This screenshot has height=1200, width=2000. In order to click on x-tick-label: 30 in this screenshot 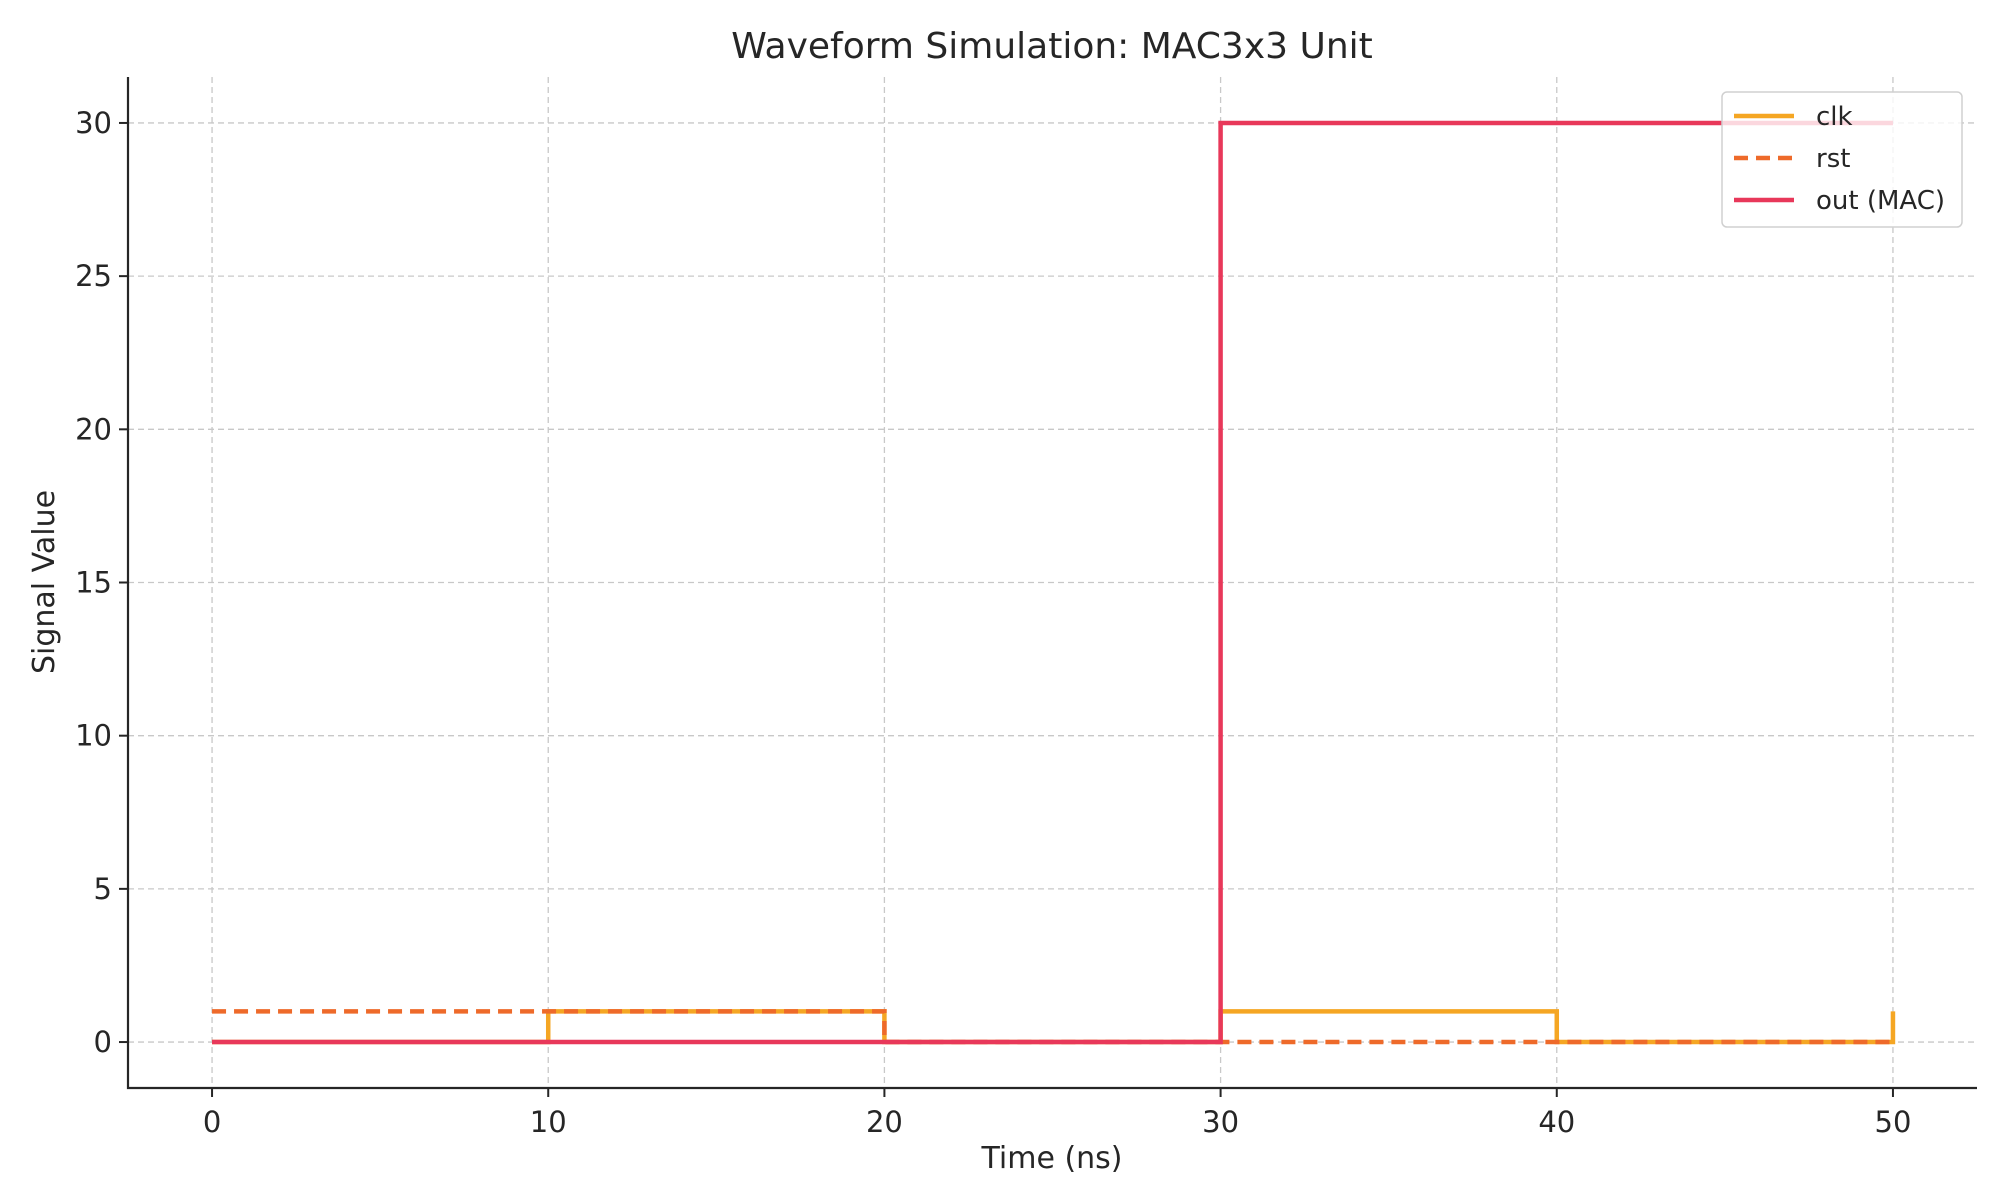, I will do `click(1220, 1122)`.